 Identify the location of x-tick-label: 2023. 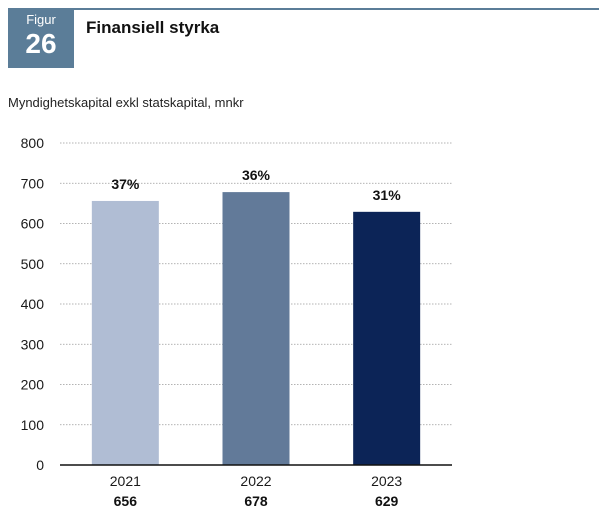
(386, 481).